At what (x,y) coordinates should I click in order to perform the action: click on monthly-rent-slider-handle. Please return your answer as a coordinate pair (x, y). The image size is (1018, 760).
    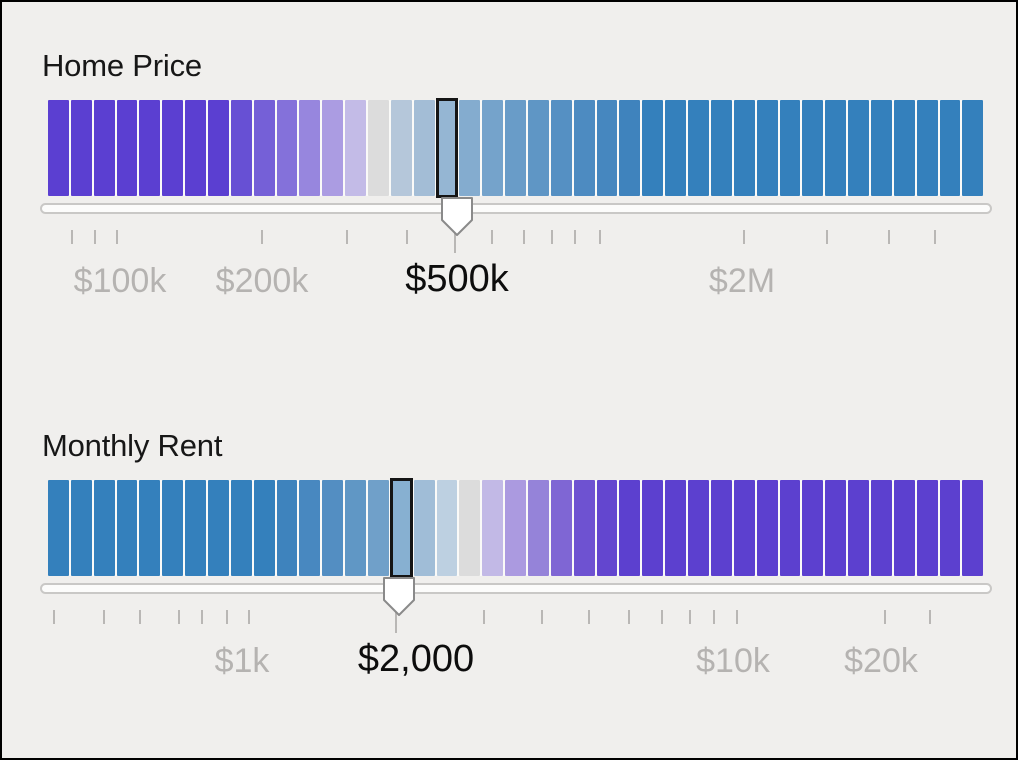
    Looking at the image, I should click on (399, 597).